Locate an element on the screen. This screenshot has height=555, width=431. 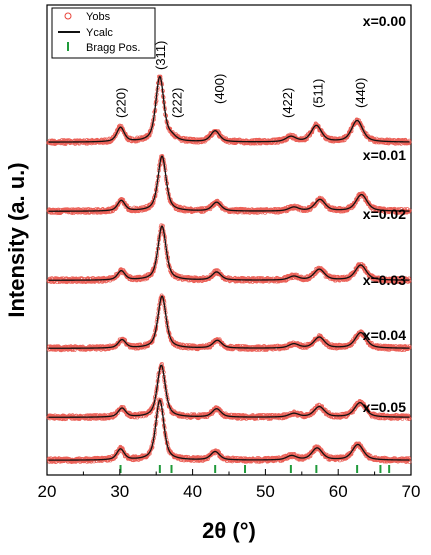
bragg-layer is located at coordinates (255, 469).